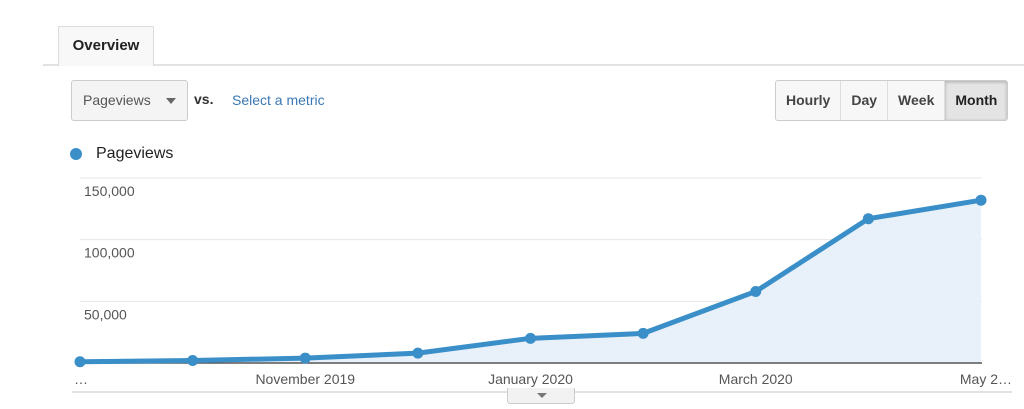 This screenshot has width=1024, height=409. I want to click on metric-dropdown: Pageviews, so click(129, 100).